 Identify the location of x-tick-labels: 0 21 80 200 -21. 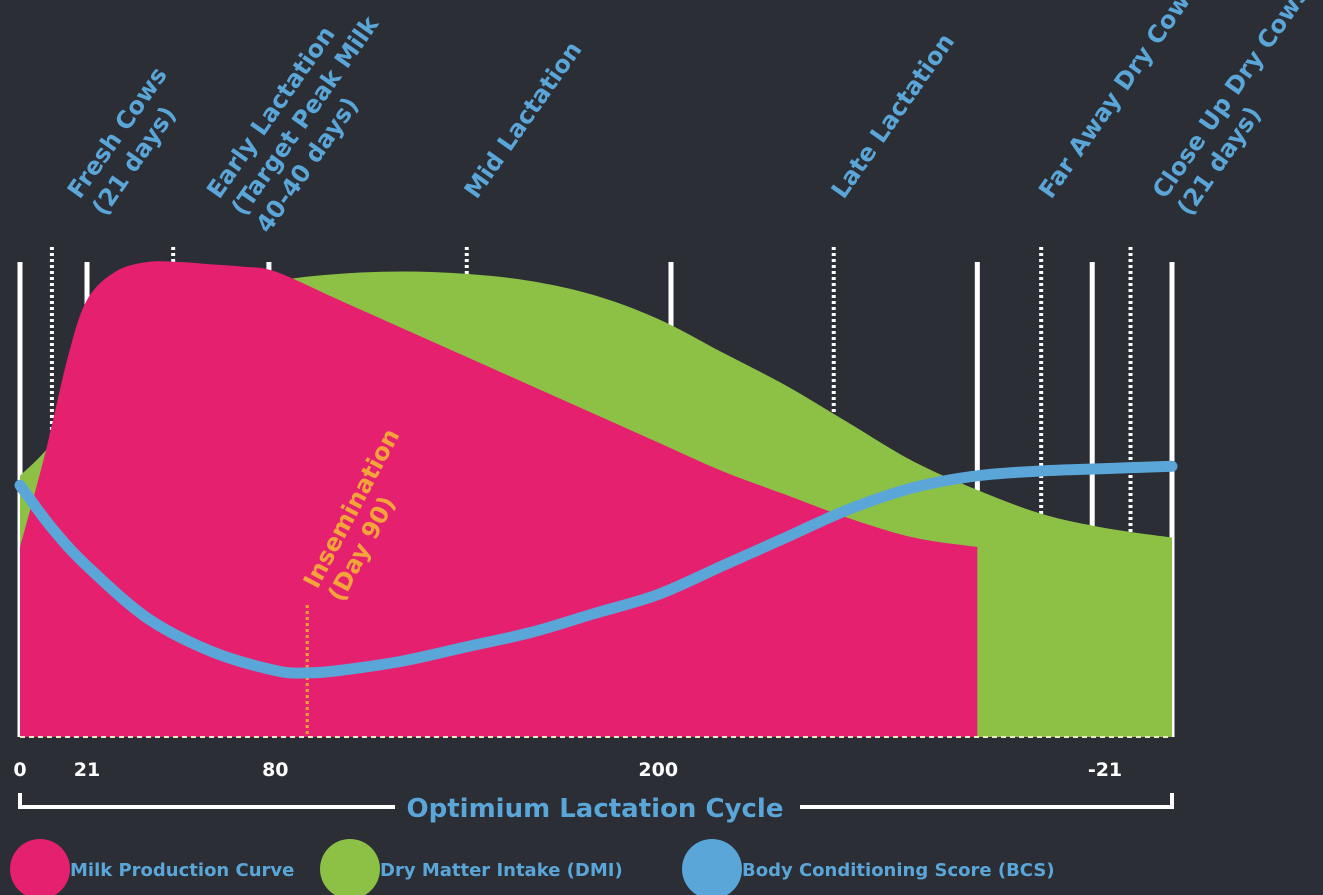
(567, 770).